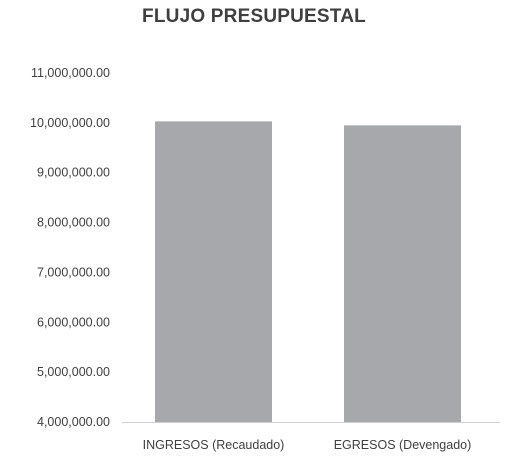 The image size is (508, 459). What do you see at coordinates (73, 223) in the screenshot?
I see `y-tick-label: 8,000,000.00` at bounding box center [73, 223].